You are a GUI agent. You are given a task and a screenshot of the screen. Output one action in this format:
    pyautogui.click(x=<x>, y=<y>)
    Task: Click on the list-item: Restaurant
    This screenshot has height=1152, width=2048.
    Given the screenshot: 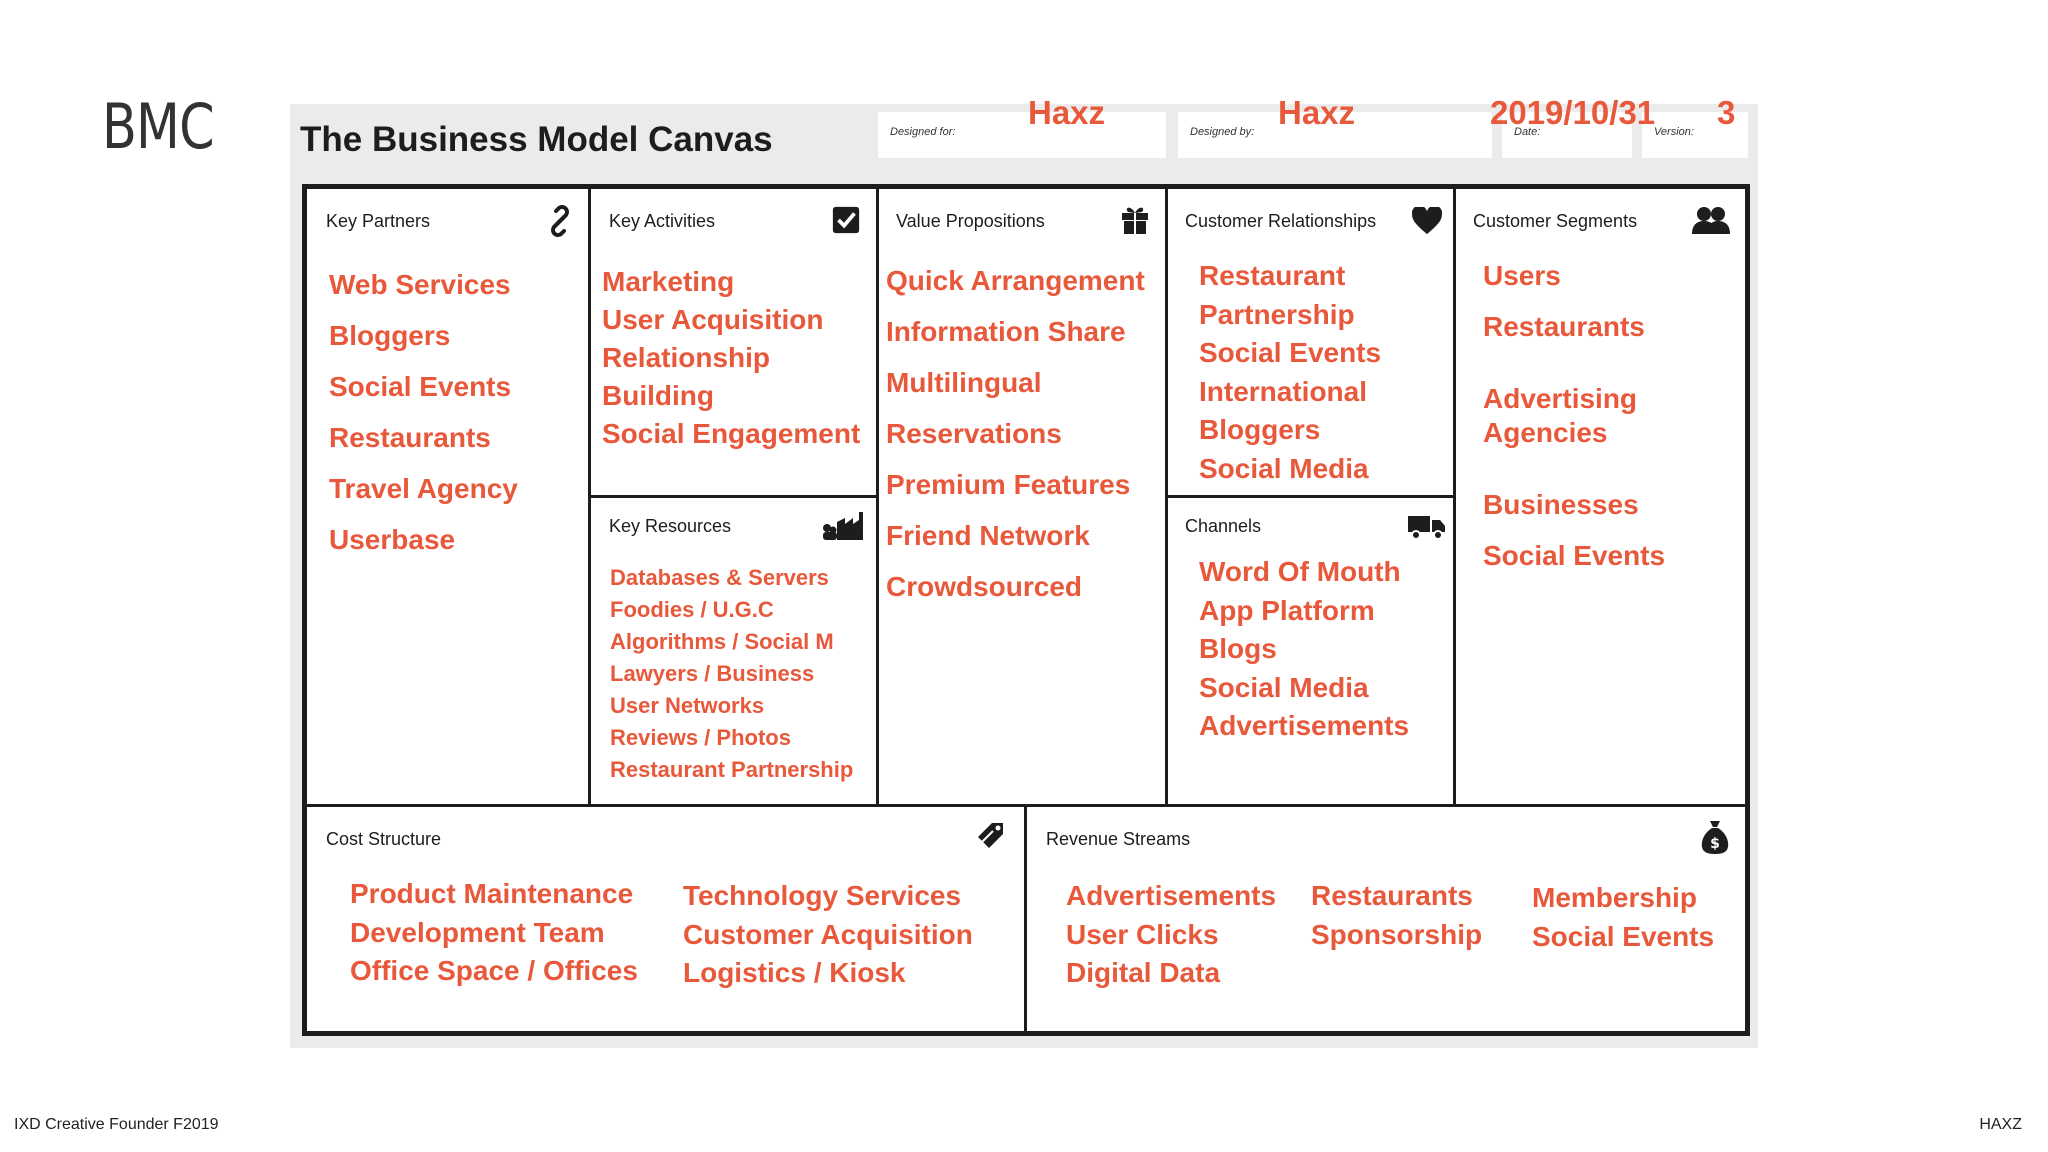 What is the action you would take?
    pyautogui.click(x=1272, y=275)
    